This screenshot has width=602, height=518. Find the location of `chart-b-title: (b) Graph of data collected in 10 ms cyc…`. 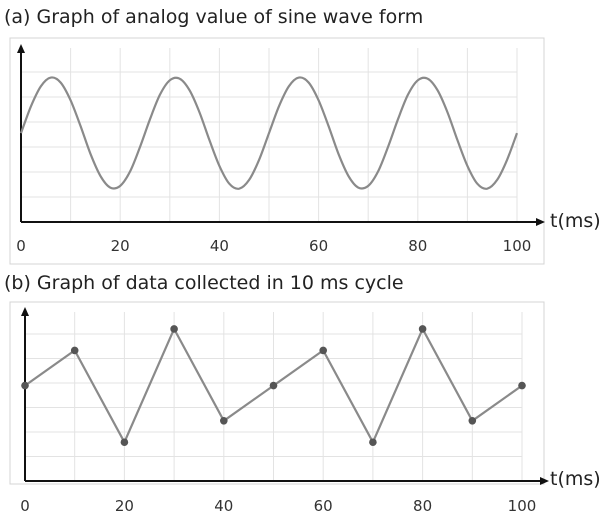

chart-b-title: (b) Graph of data collected in 10 ms cyc… is located at coordinates (204, 283).